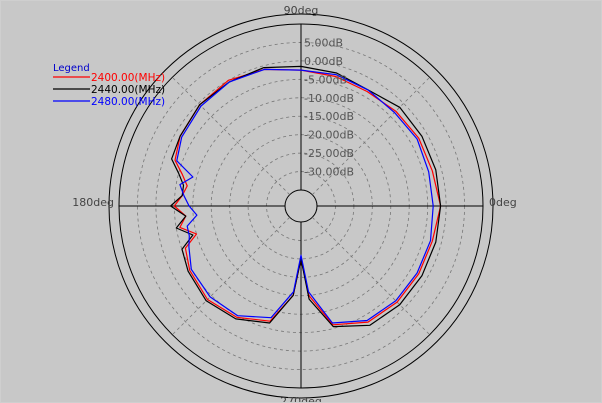 The width and height of the screenshot is (602, 403). Describe the element at coordinates (329, 135) in the screenshot. I see `radial-tick-label: -20.00dB` at that location.